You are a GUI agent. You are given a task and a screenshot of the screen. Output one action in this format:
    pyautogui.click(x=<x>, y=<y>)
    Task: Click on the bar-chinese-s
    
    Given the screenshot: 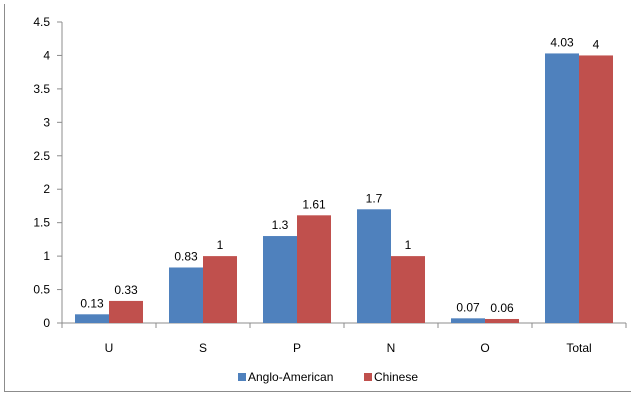 What is the action you would take?
    pyautogui.click(x=220, y=289)
    